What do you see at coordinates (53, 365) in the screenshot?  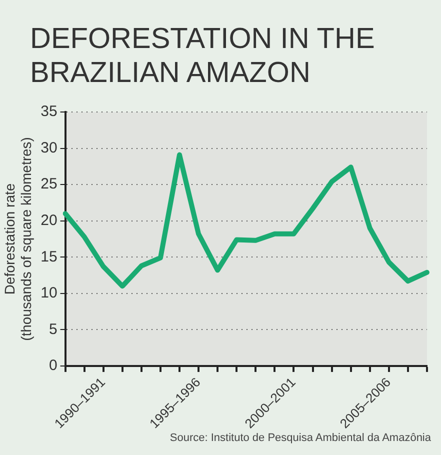 I see `y-tick-label: 0` at bounding box center [53, 365].